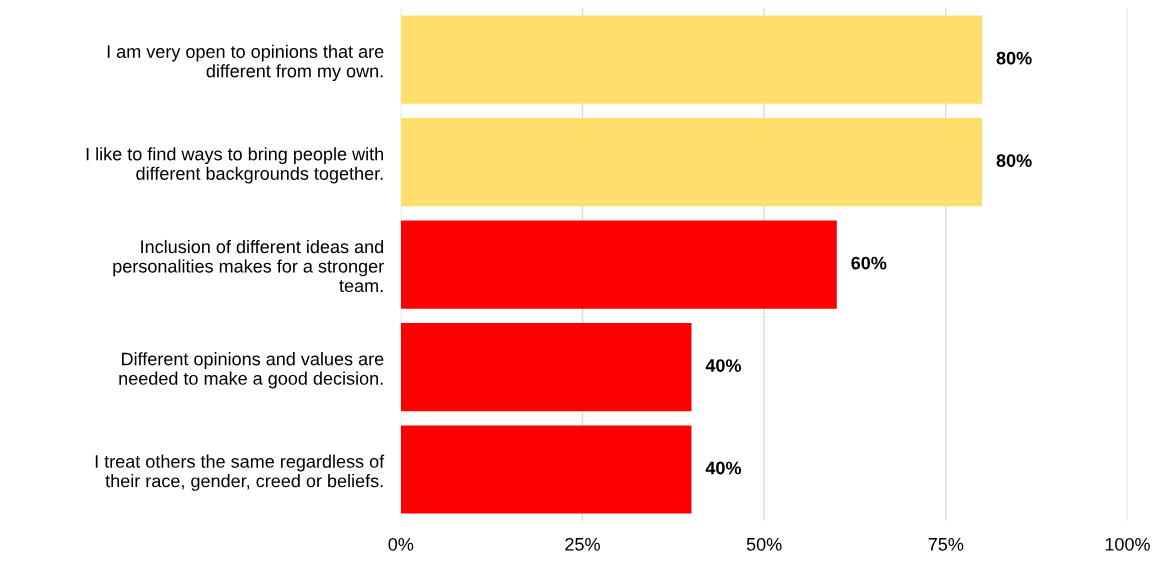 The width and height of the screenshot is (1172, 563). I want to click on x-tick-label: 100%, so click(1127, 544).